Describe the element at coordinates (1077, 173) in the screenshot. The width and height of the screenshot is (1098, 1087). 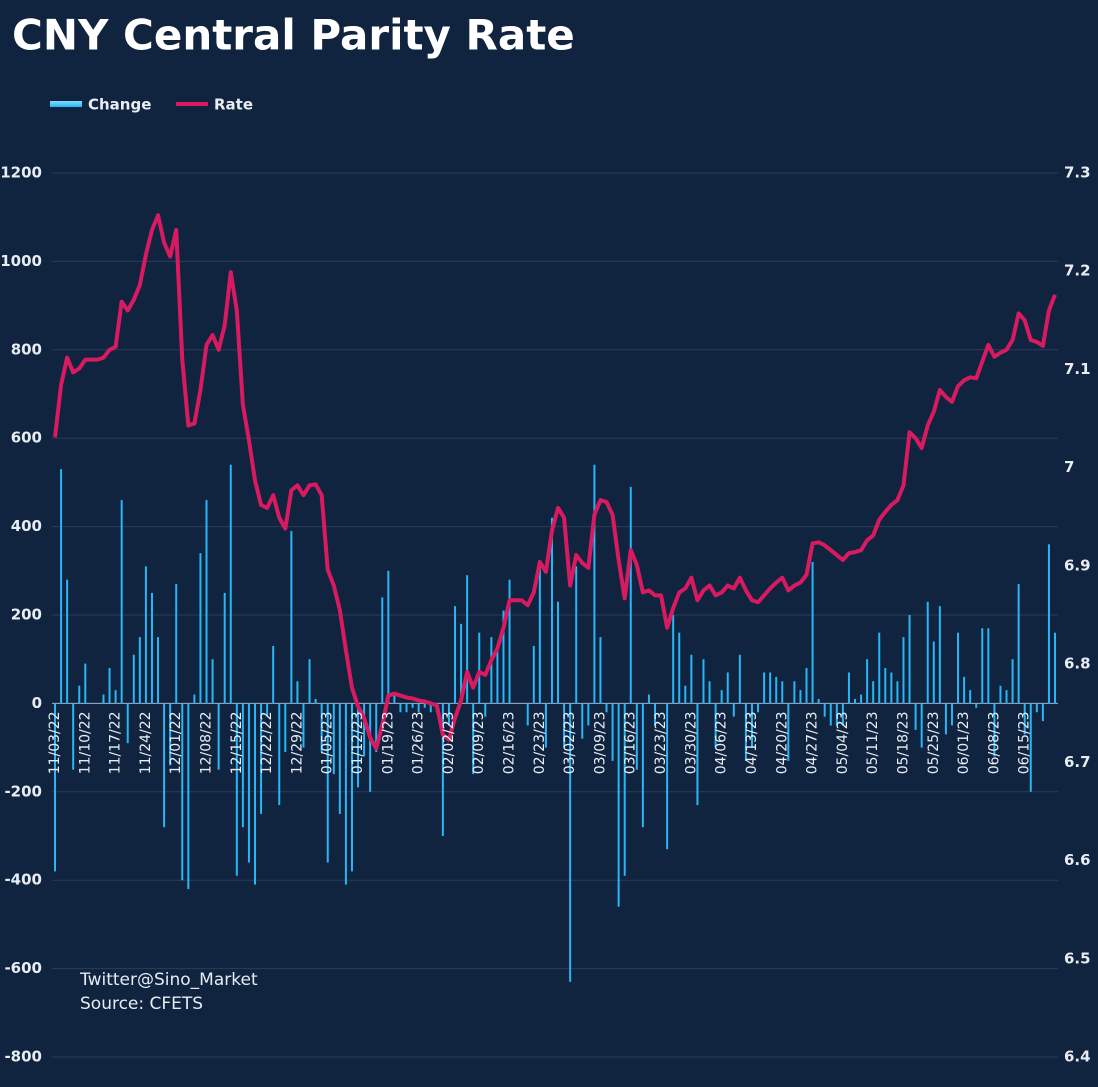
I see `y2-tick-label: 7.3` at that location.